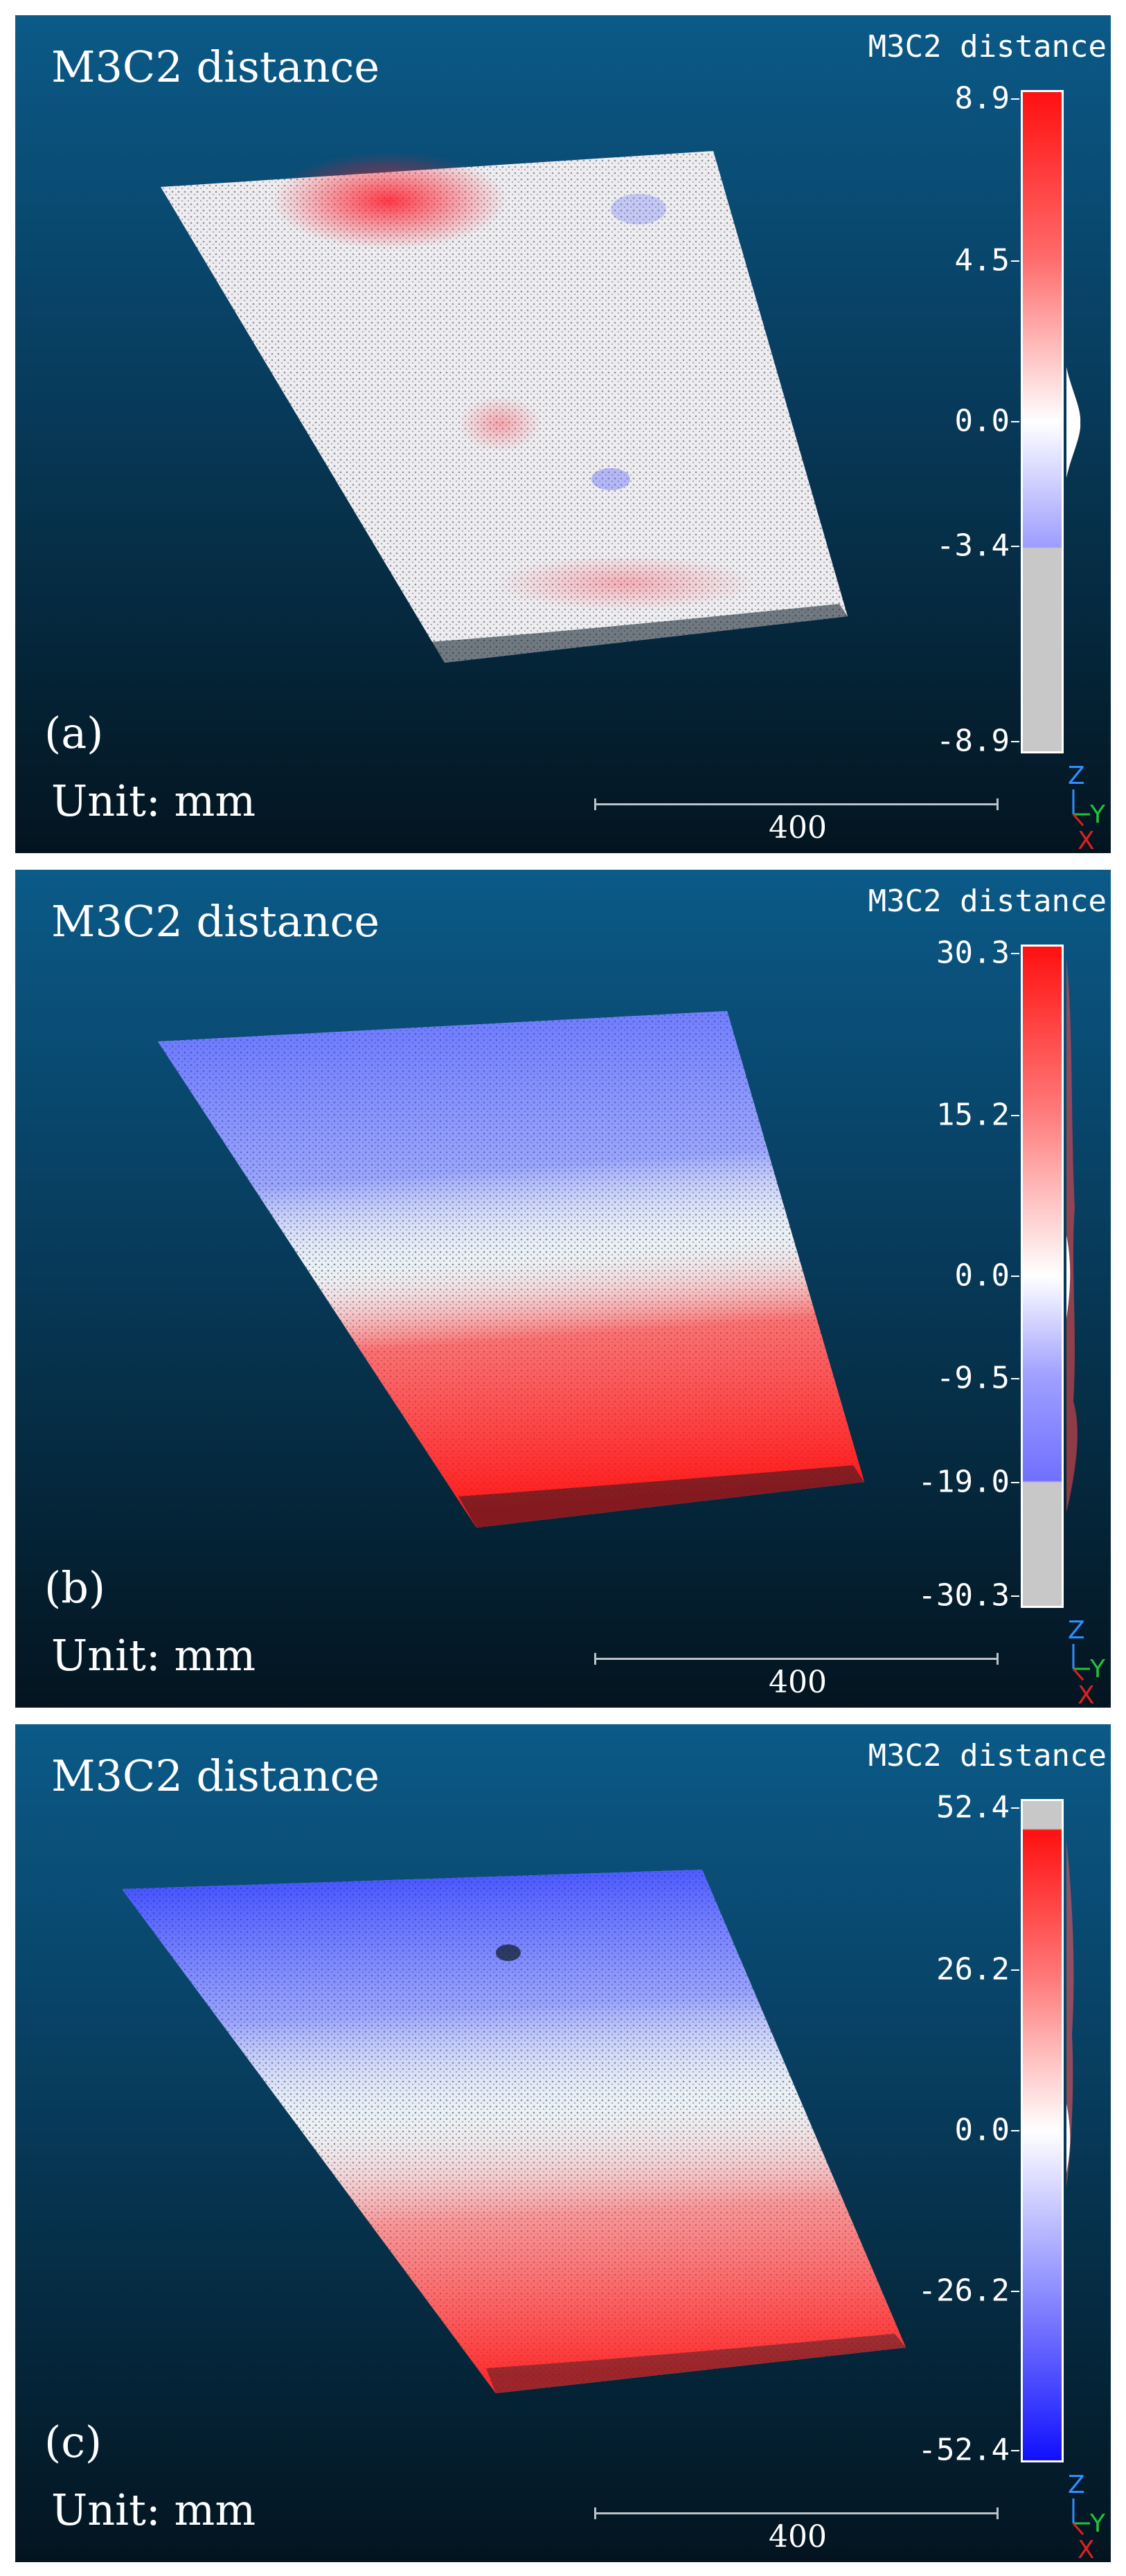  I want to click on panel-label: (a), so click(74, 733).